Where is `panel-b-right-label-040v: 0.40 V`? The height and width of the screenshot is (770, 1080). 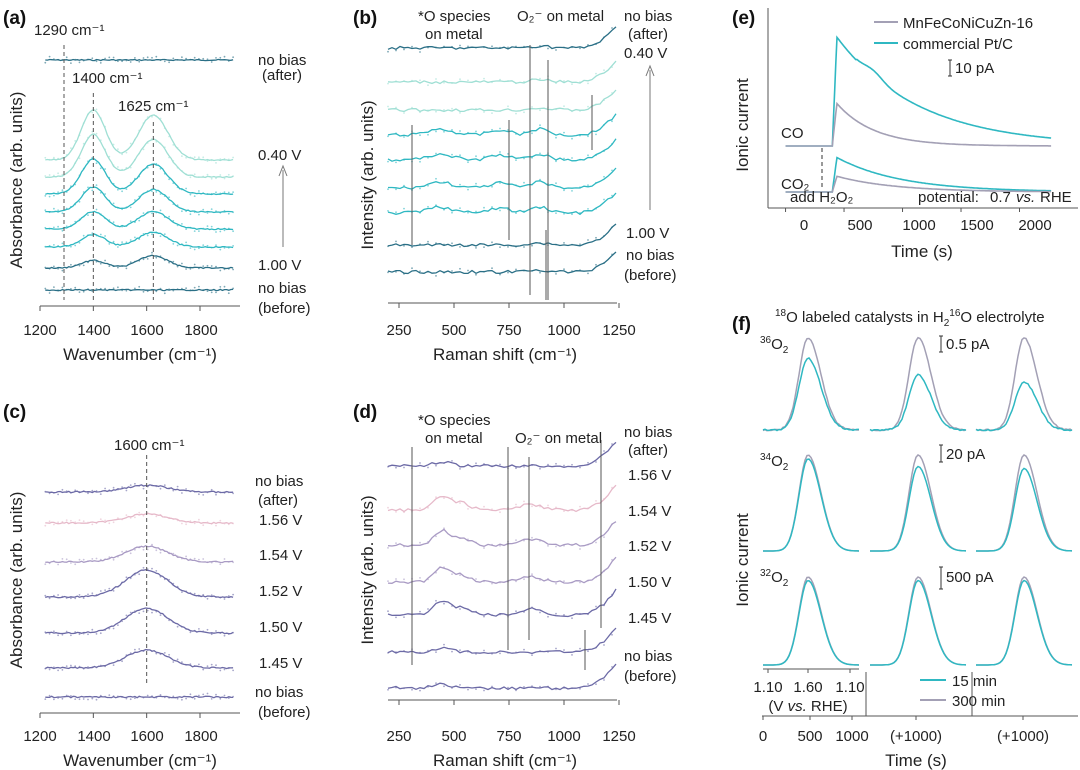 panel-b-right-label-040v: 0.40 V is located at coordinates (645, 53).